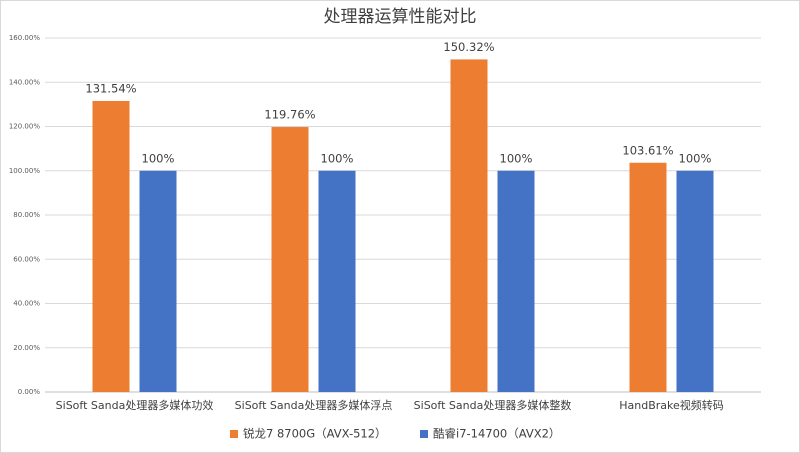  Describe the element at coordinates (110, 88) in the screenshot. I see `value-label: 131.54%` at that location.